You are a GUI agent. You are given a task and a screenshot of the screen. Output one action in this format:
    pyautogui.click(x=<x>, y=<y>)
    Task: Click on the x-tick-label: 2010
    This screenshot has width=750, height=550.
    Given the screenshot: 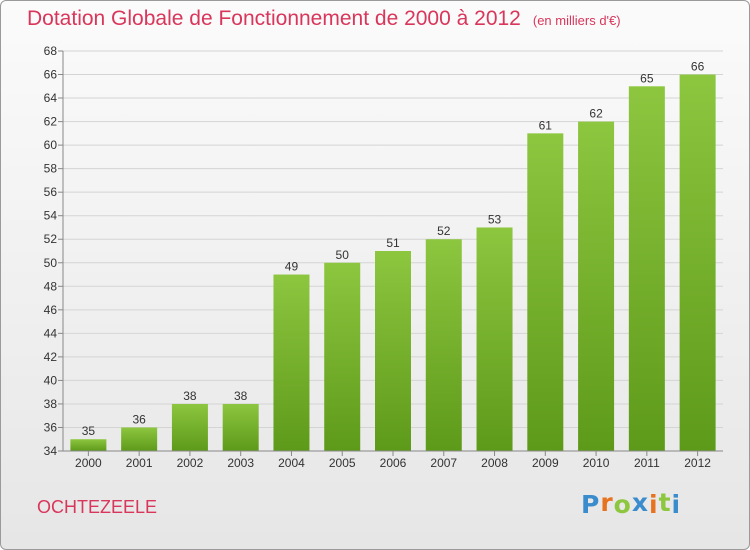 What is the action you would take?
    pyautogui.click(x=596, y=463)
    